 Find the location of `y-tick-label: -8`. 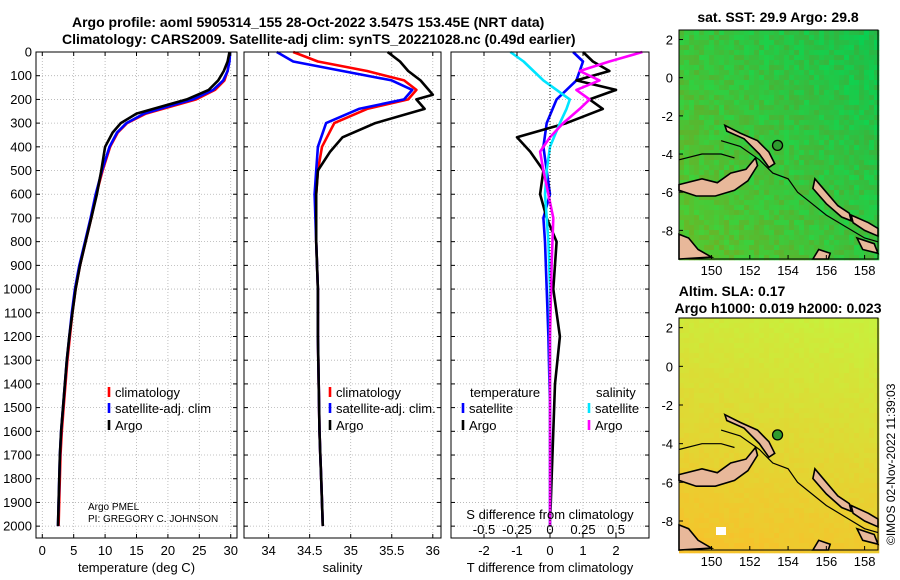

y-tick-label: -8 is located at coordinates (667, 521).